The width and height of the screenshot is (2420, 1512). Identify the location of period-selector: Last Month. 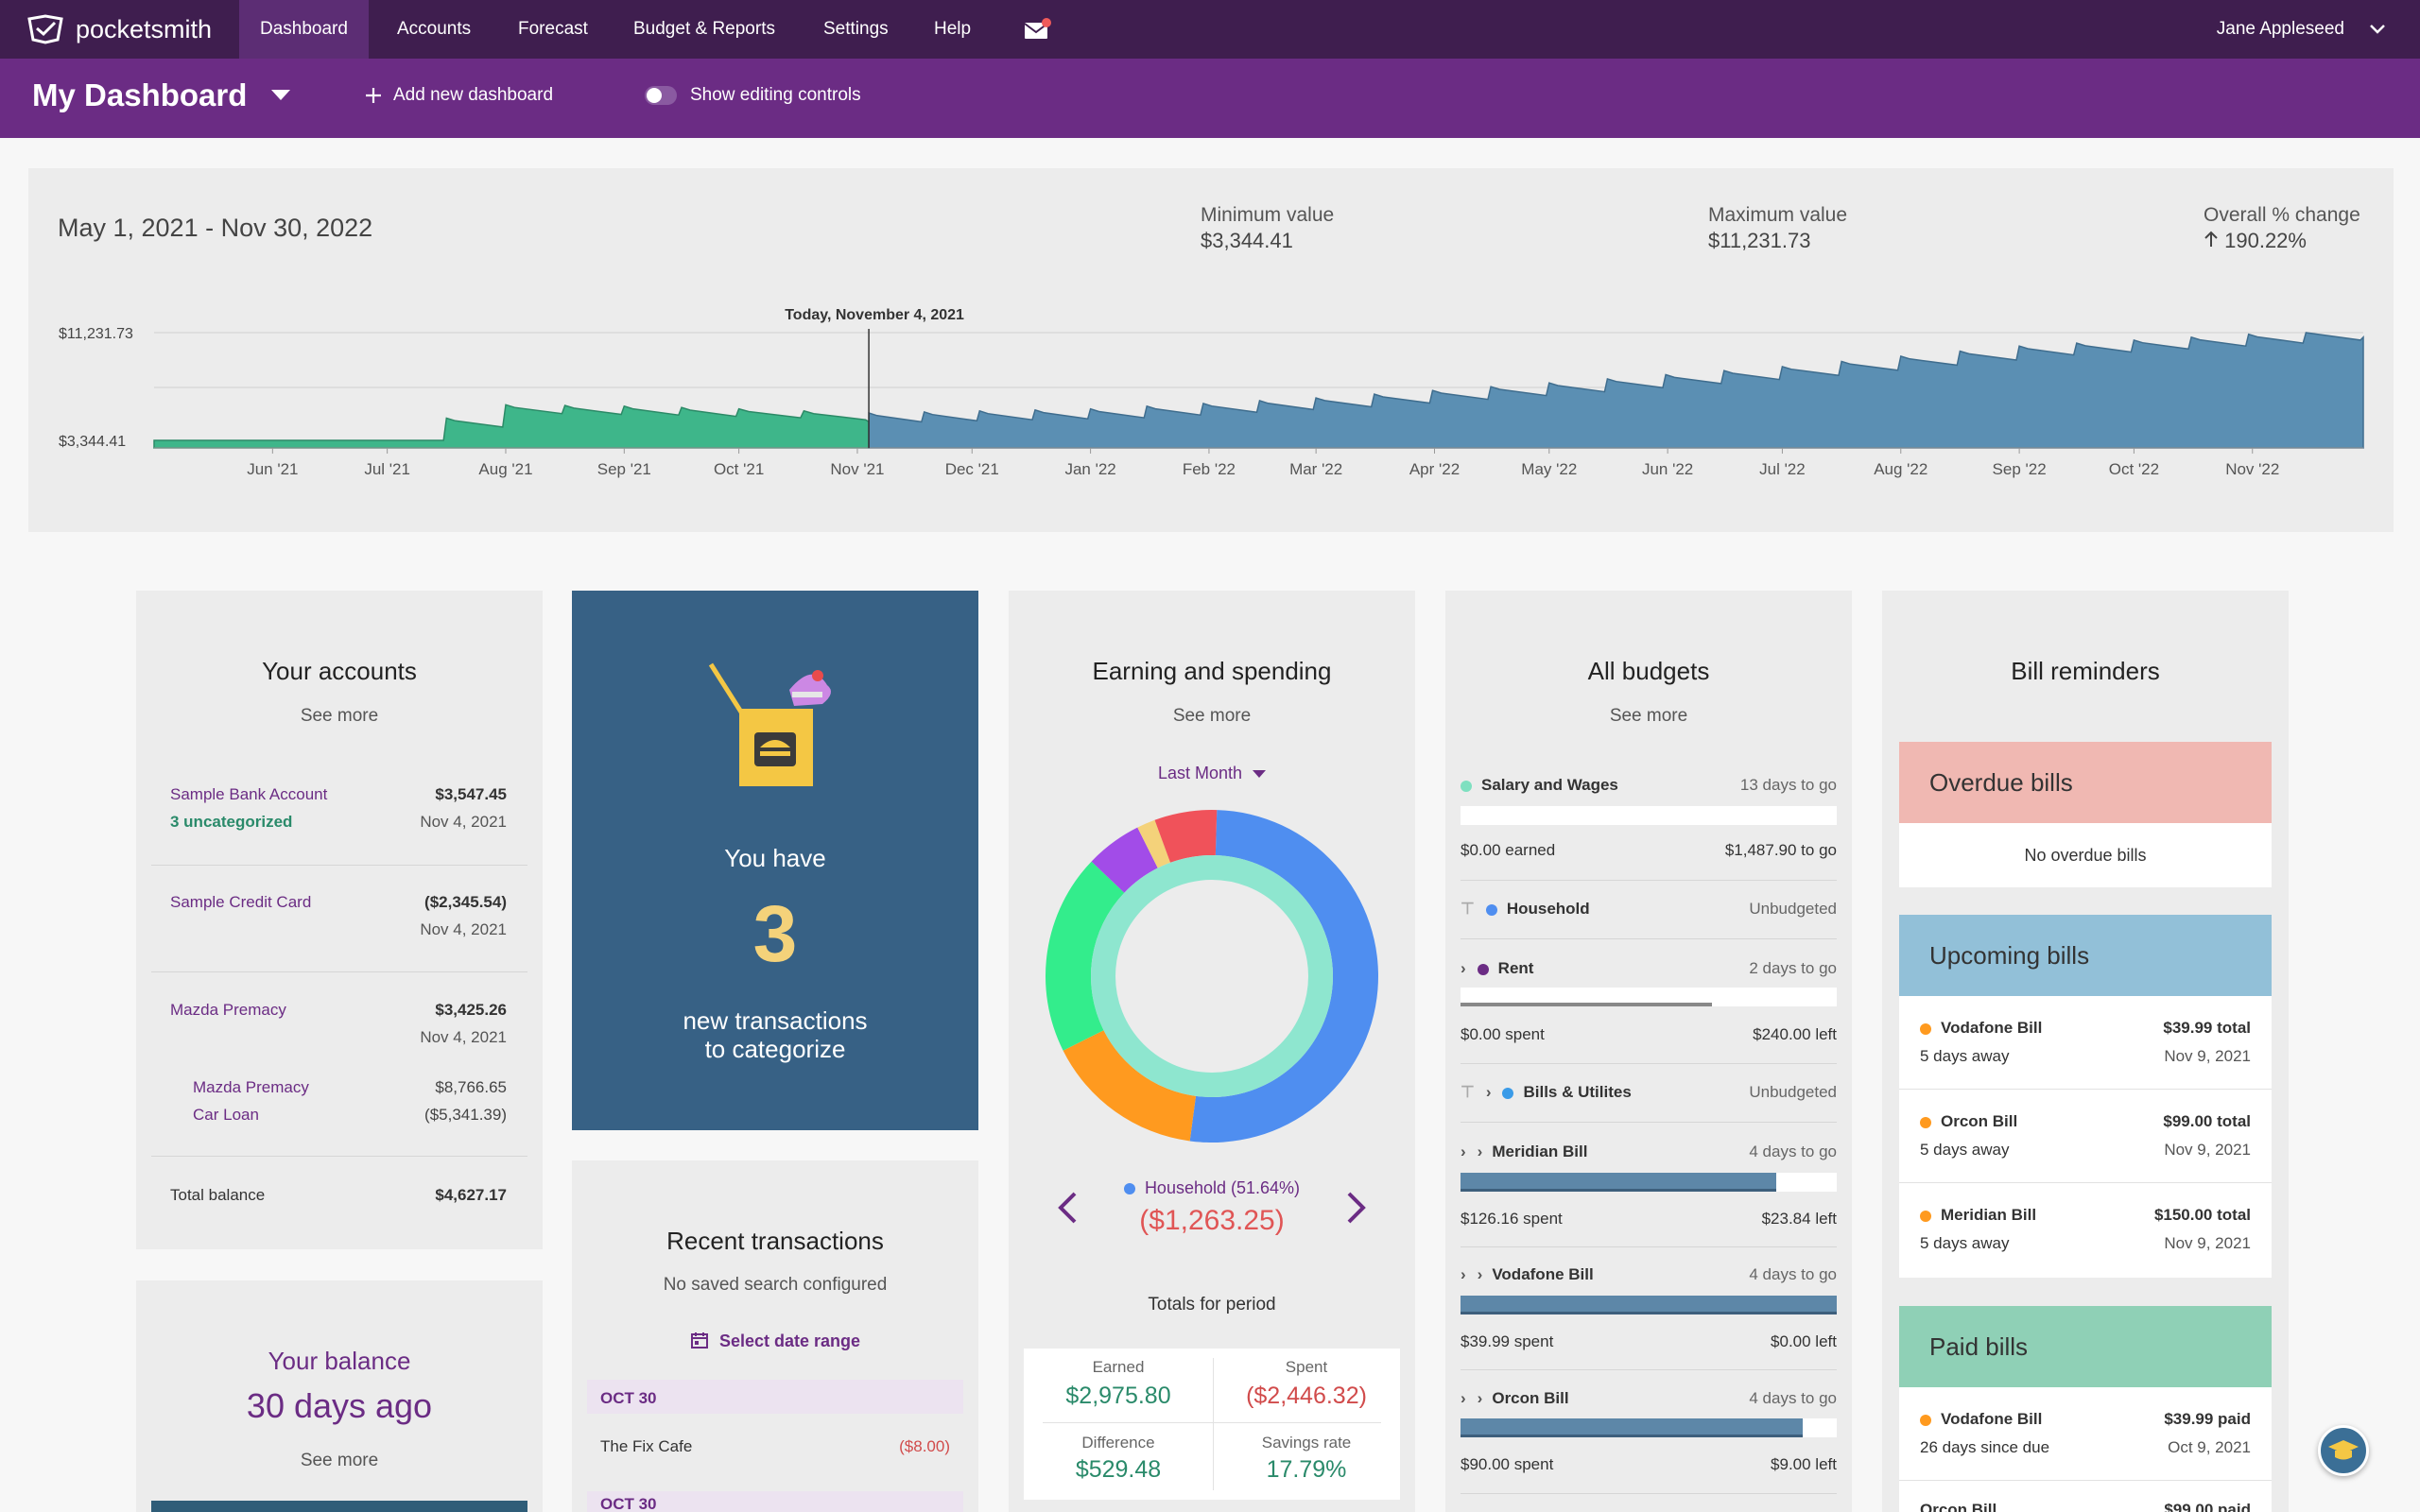
(1212, 773).